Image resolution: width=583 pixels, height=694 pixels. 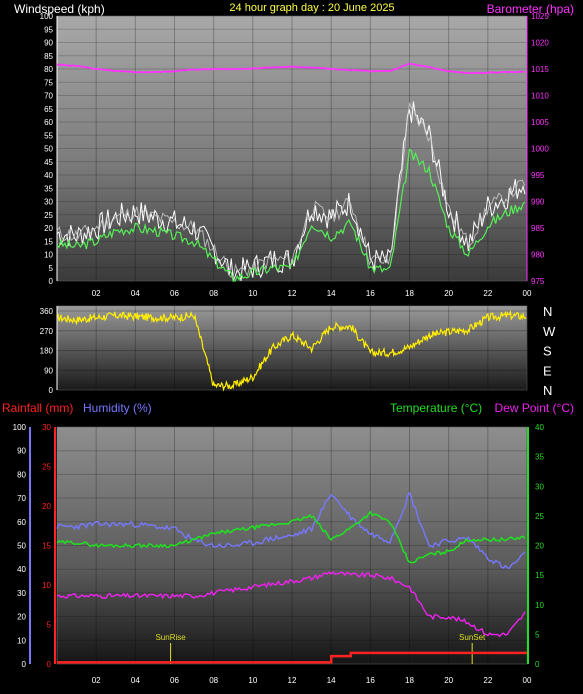 I want to click on y-tick-label: 85, so click(x=48, y=56).